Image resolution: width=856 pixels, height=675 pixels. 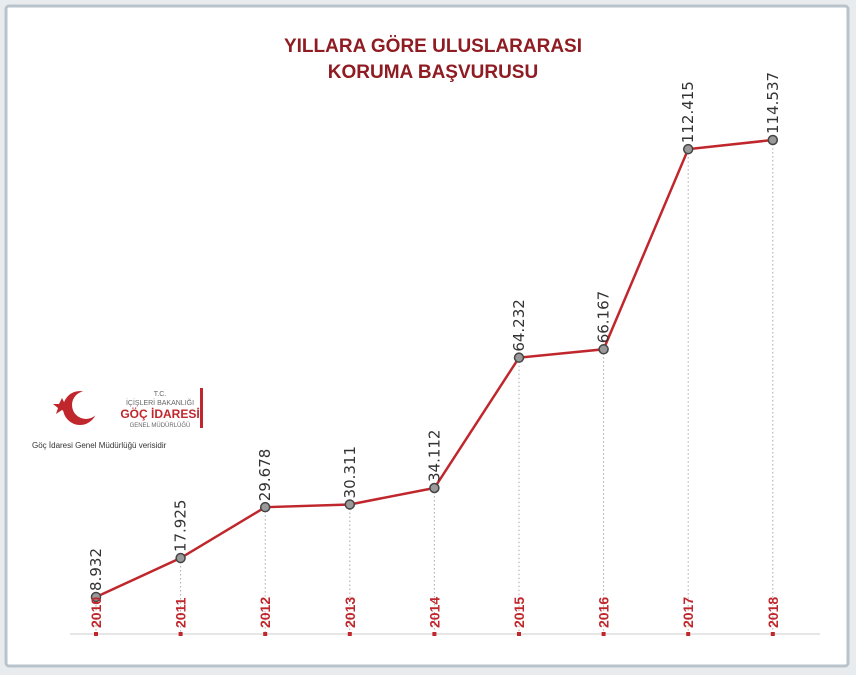 I want to click on value-label: 34.112, so click(x=434, y=455).